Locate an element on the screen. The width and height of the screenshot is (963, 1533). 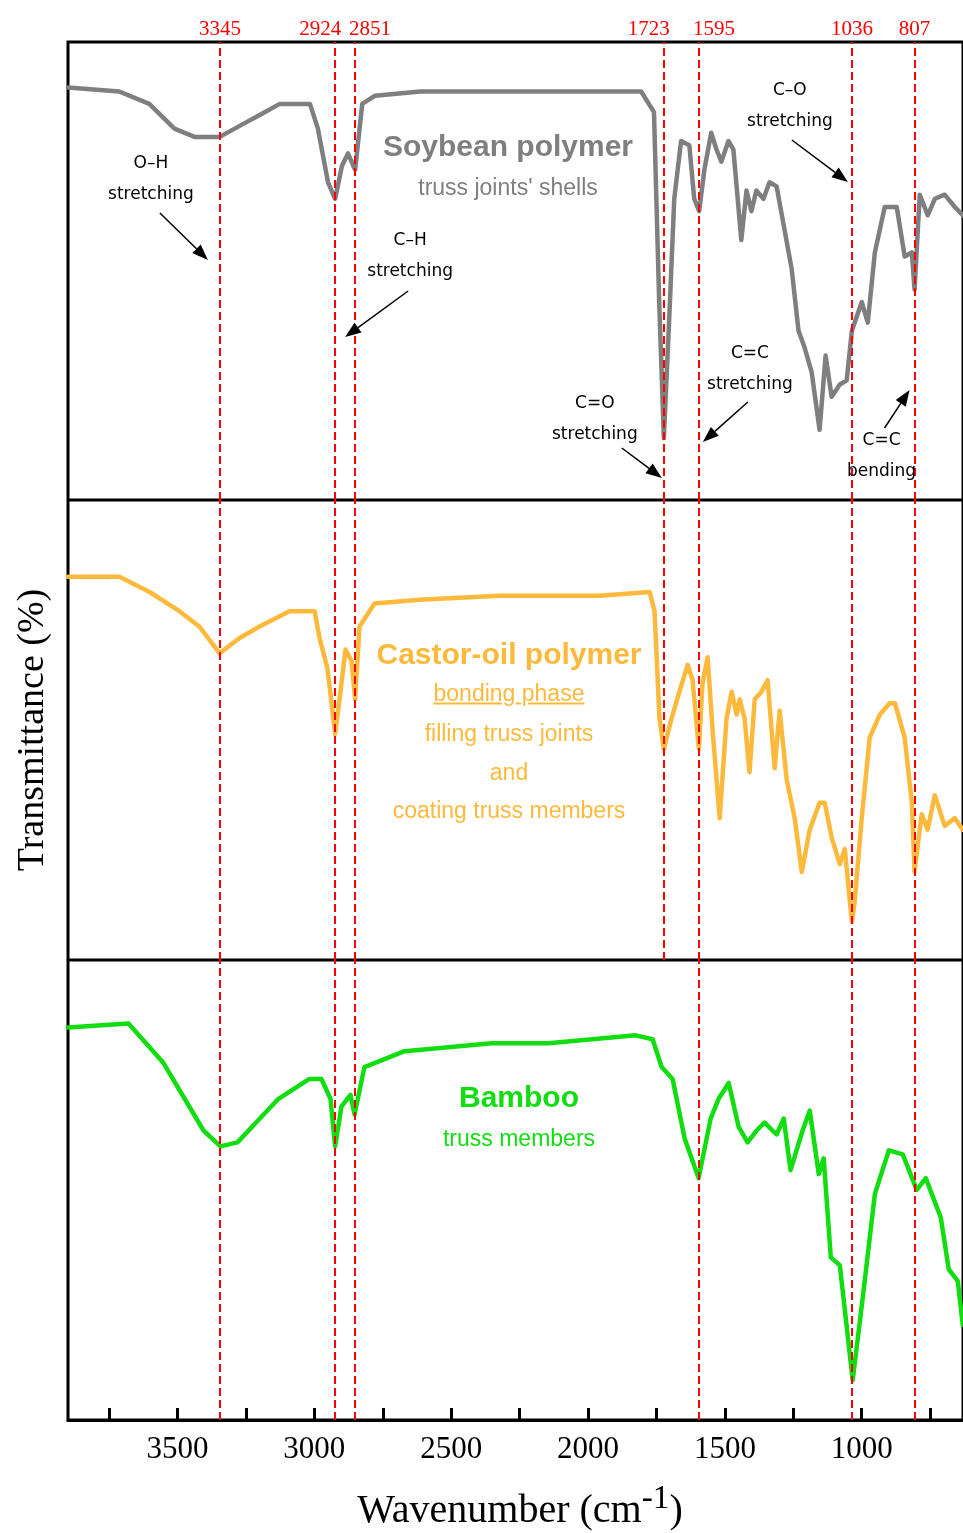
x-tick-label: 3500 is located at coordinates (177, 1447).